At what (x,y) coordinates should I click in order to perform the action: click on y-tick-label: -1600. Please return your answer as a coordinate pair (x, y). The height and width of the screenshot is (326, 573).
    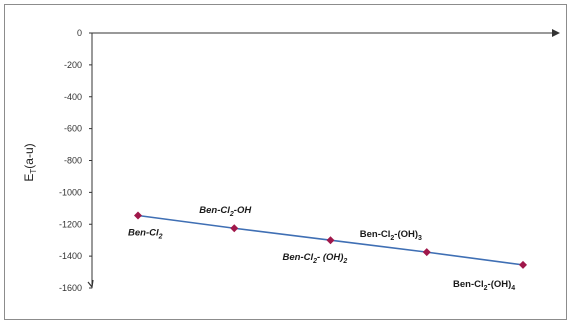
    Looking at the image, I should click on (70, 288).